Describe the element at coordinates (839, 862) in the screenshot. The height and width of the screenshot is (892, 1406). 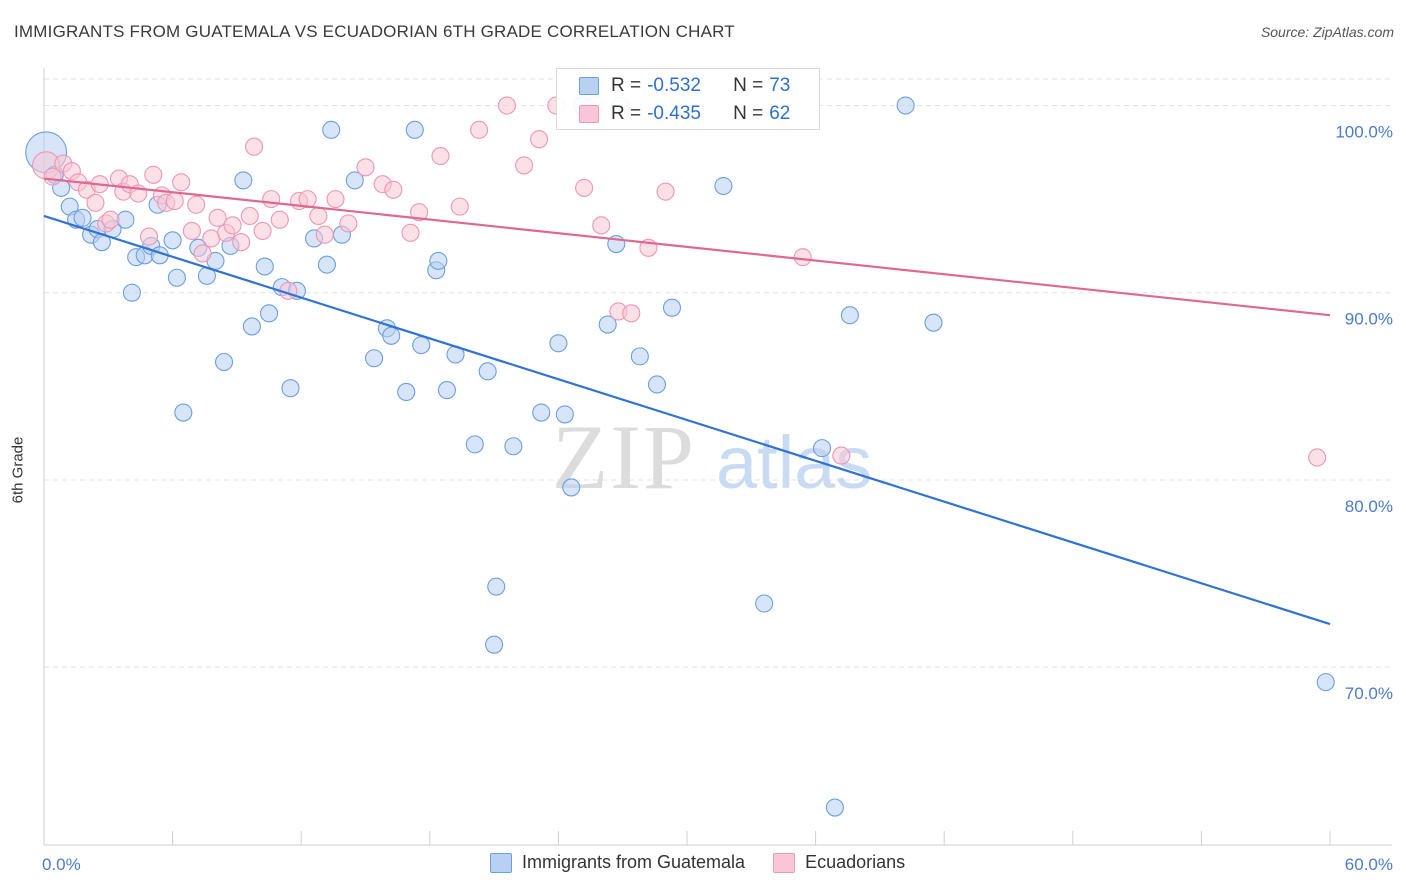
I see `legend-item-ecuadorians: Ecuadorians` at that location.